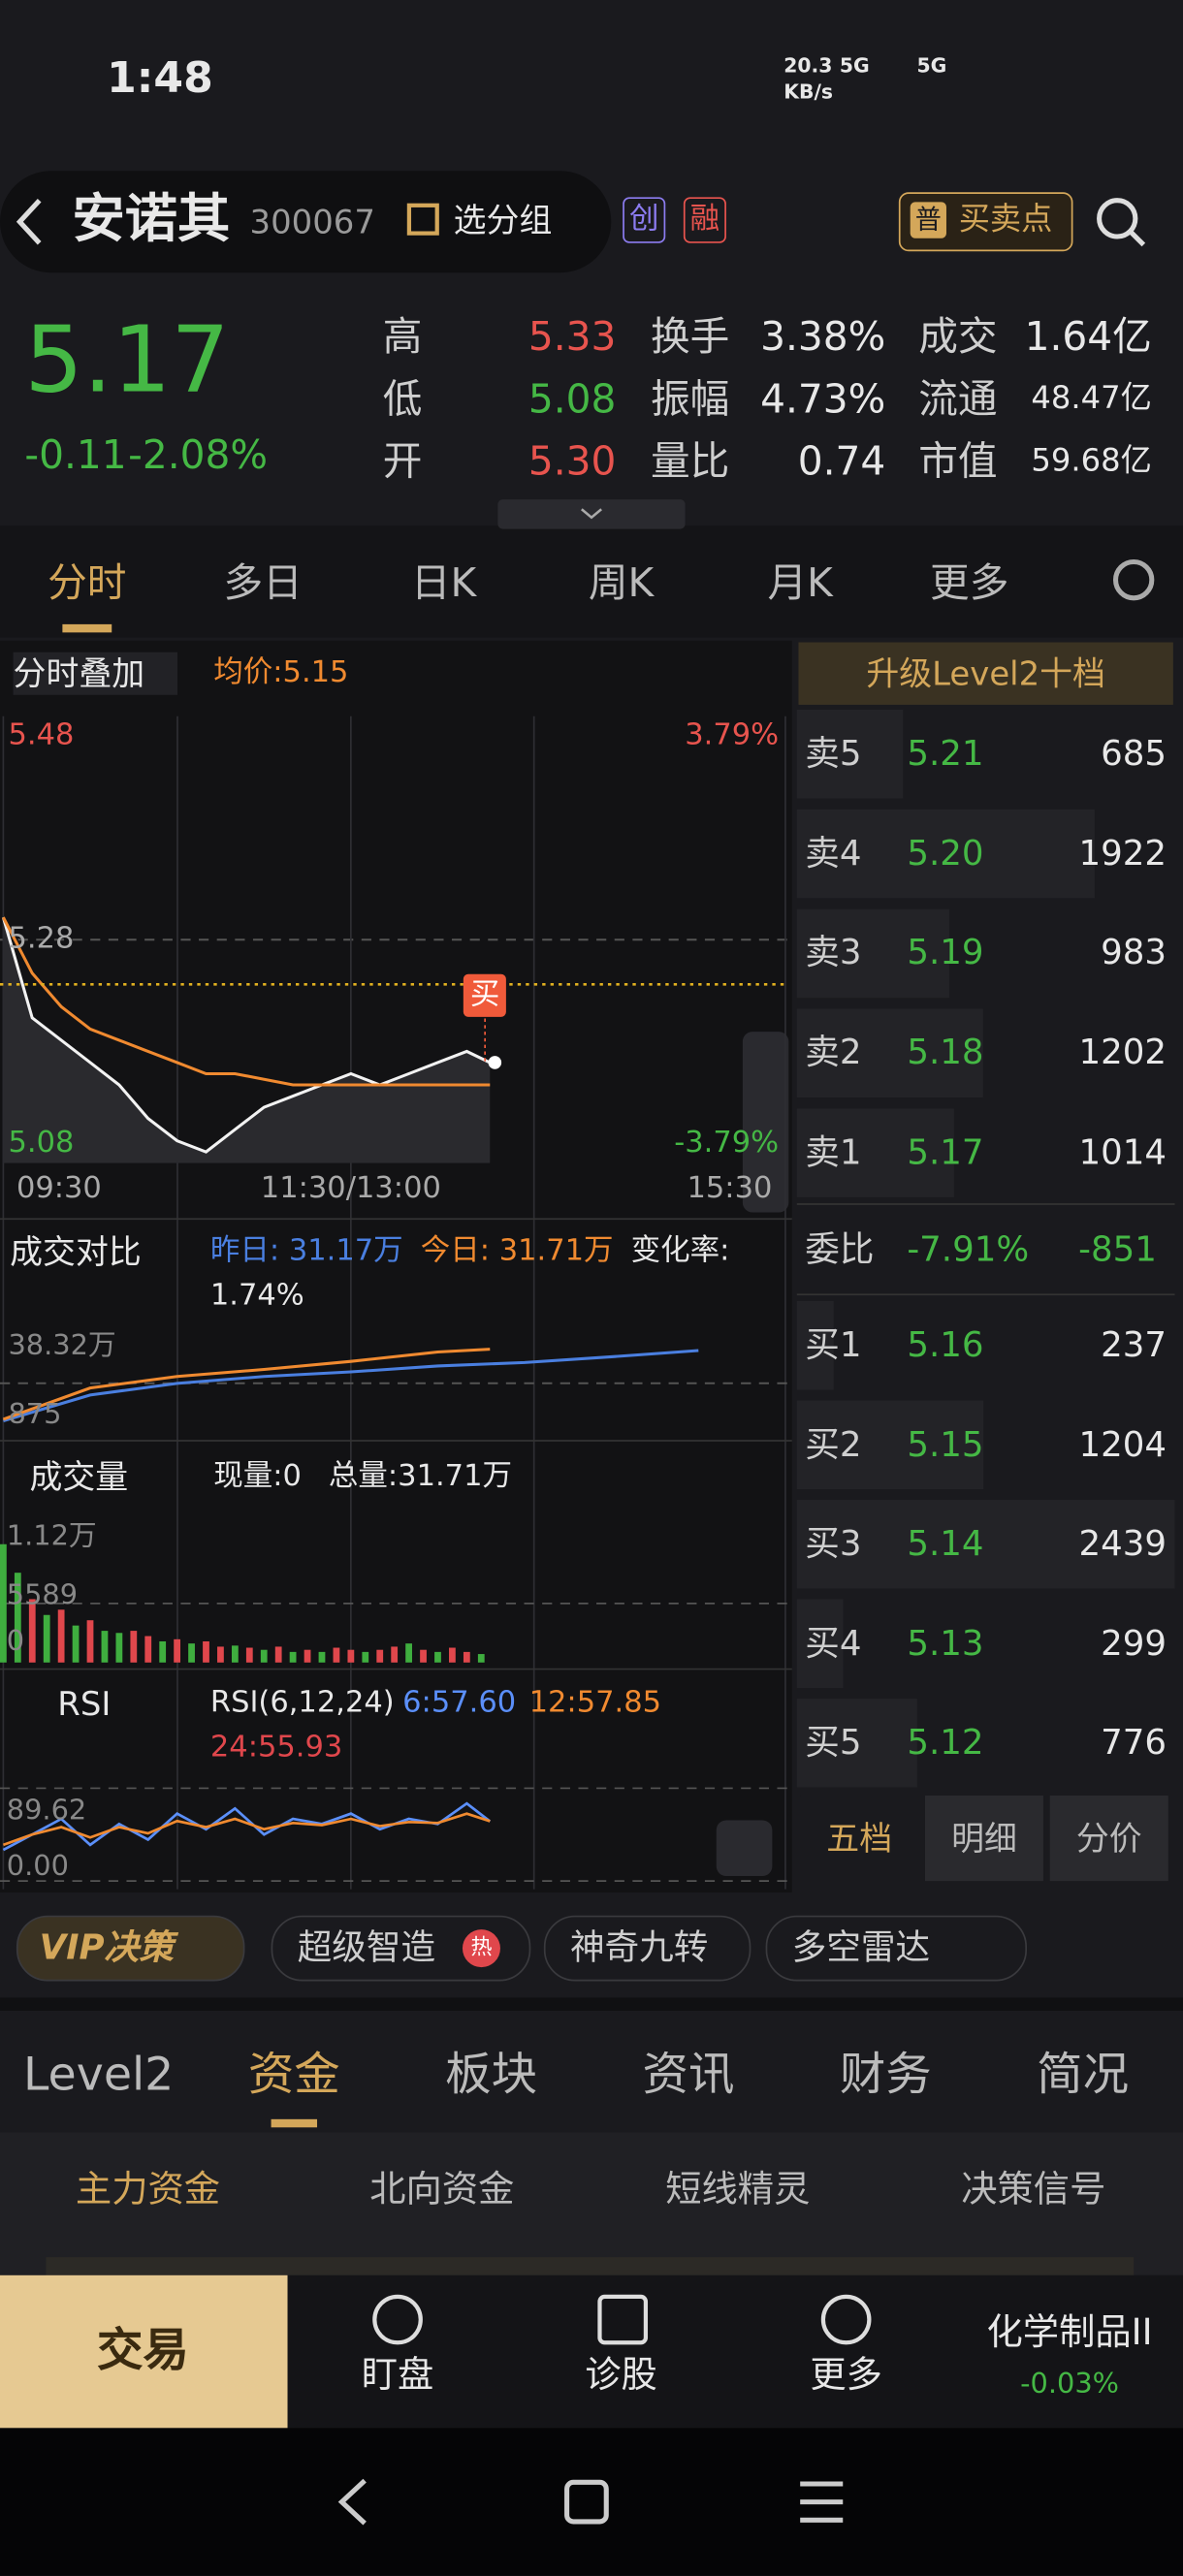 Image resolution: width=1183 pixels, height=2576 pixels. What do you see at coordinates (306, 1251) in the screenshot?
I see `yesterday-volume: 昨日: 31.17万` at bounding box center [306, 1251].